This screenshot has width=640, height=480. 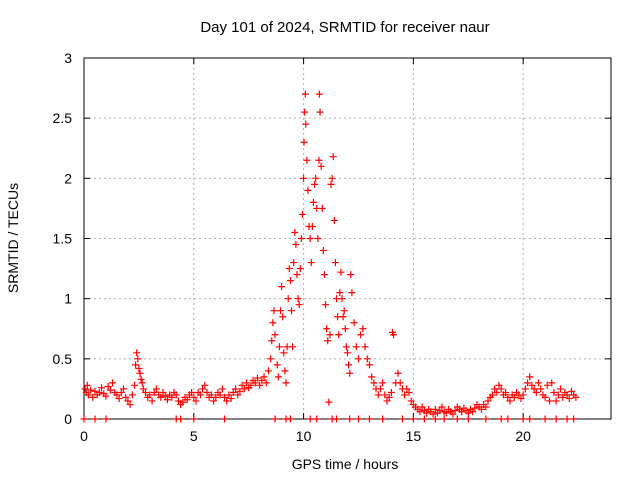 I want to click on x-tick-label: 20, so click(x=523, y=436).